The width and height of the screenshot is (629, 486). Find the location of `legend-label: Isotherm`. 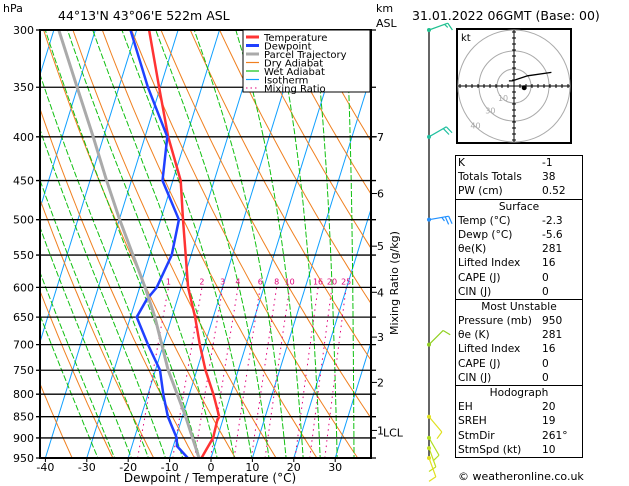

legend-label: Isotherm is located at coordinates (286, 81).